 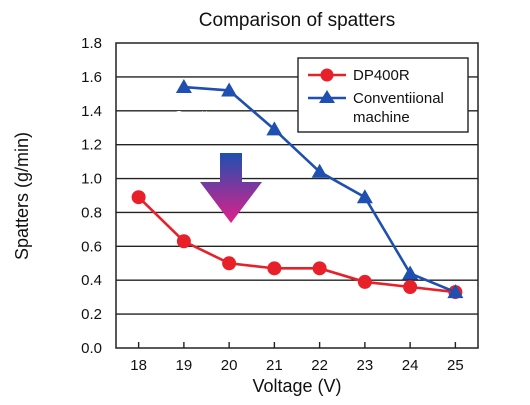 What do you see at coordinates (319, 365) in the screenshot?
I see `x-tick-label: 22` at bounding box center [319, 365].